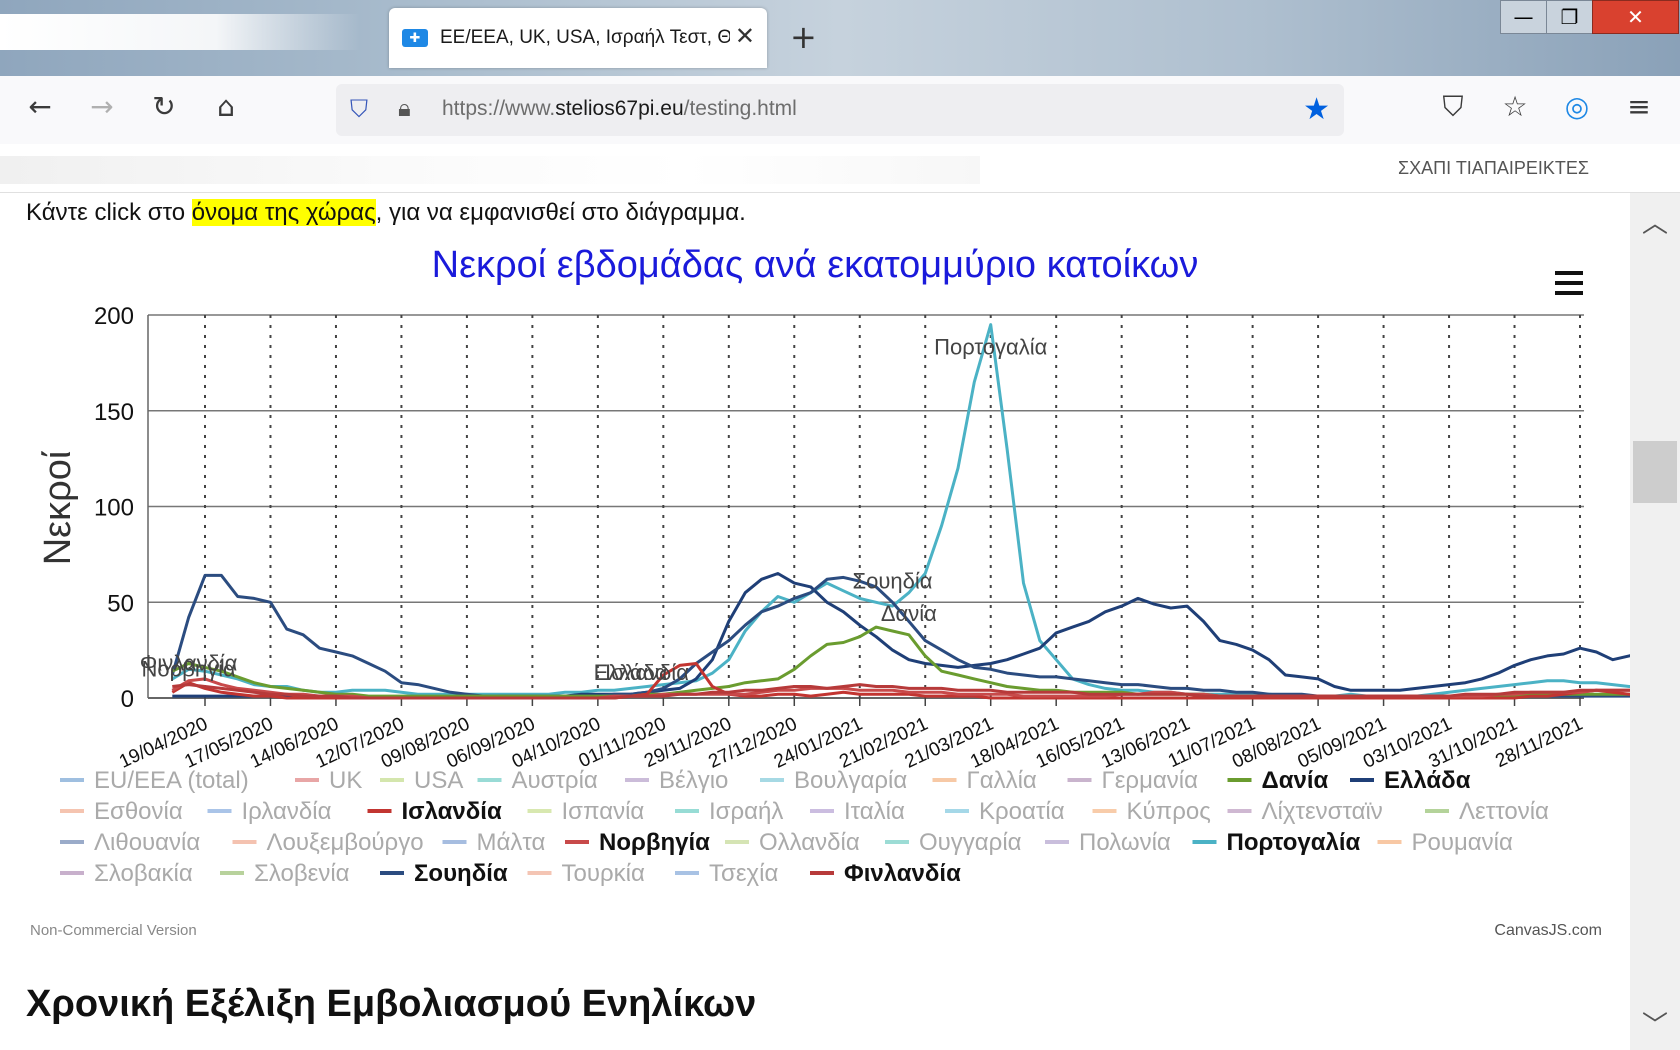 This screenshot has width=1680, height=1050. What do you see at coordinates (693, 780) in the screenshot?
I see `legend-label: Βέλγιο` at bounding box center [693, 780].